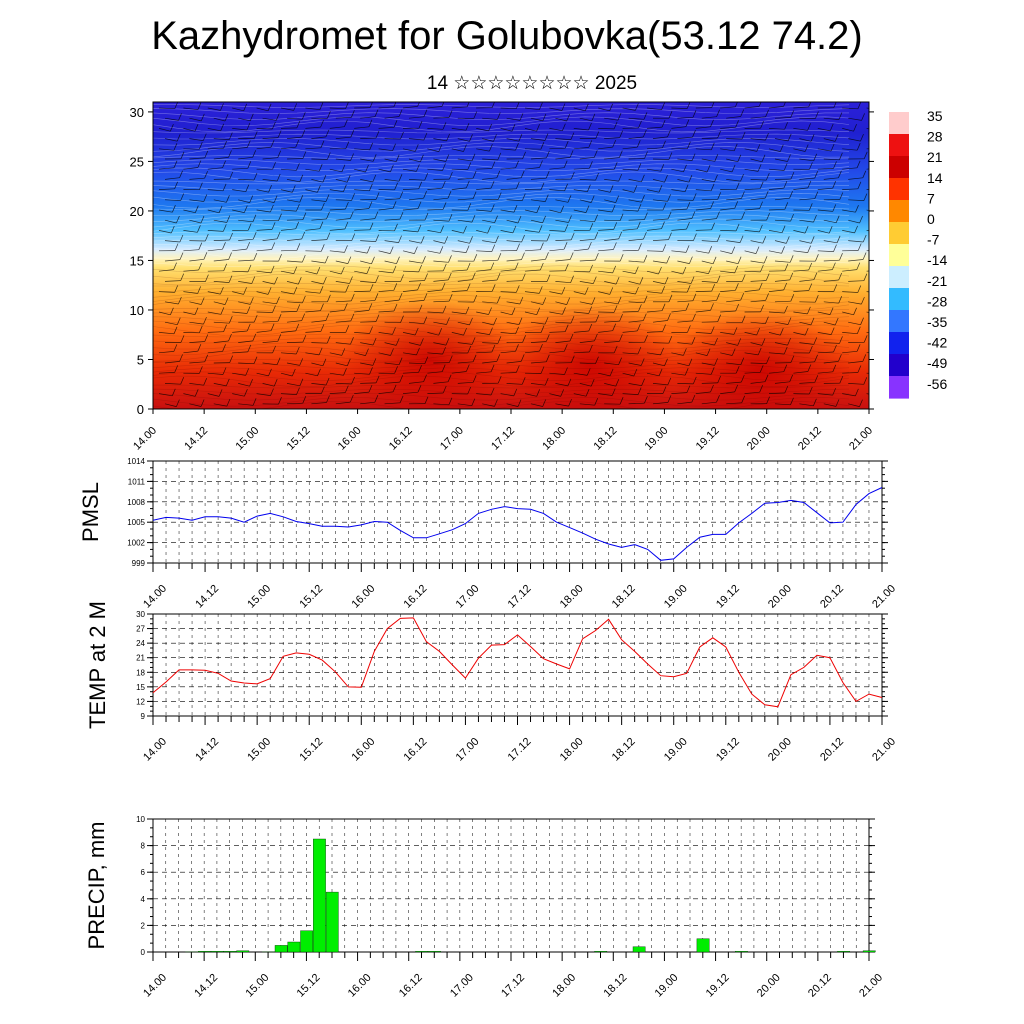 This screenshot has width=1024, height=1024. I want to click on colorbar-swatch, so click(899, 277).